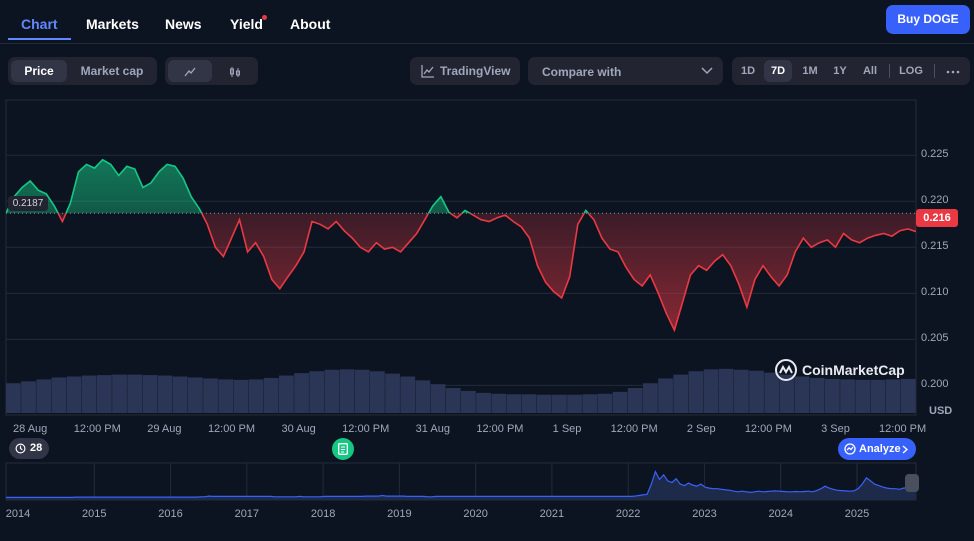 This screenshot has height=541, width=974. I want to click on line-chart-icon, so click(190, 72).